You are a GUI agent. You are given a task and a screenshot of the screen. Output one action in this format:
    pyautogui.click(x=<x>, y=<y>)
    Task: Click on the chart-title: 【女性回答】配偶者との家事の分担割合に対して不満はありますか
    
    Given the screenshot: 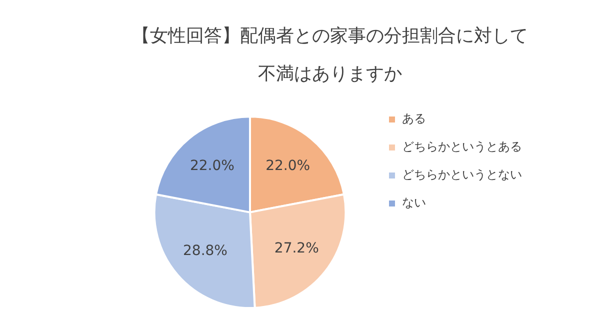 What is the action you would take?
    pyautogui.click(x=330, y=55)
    